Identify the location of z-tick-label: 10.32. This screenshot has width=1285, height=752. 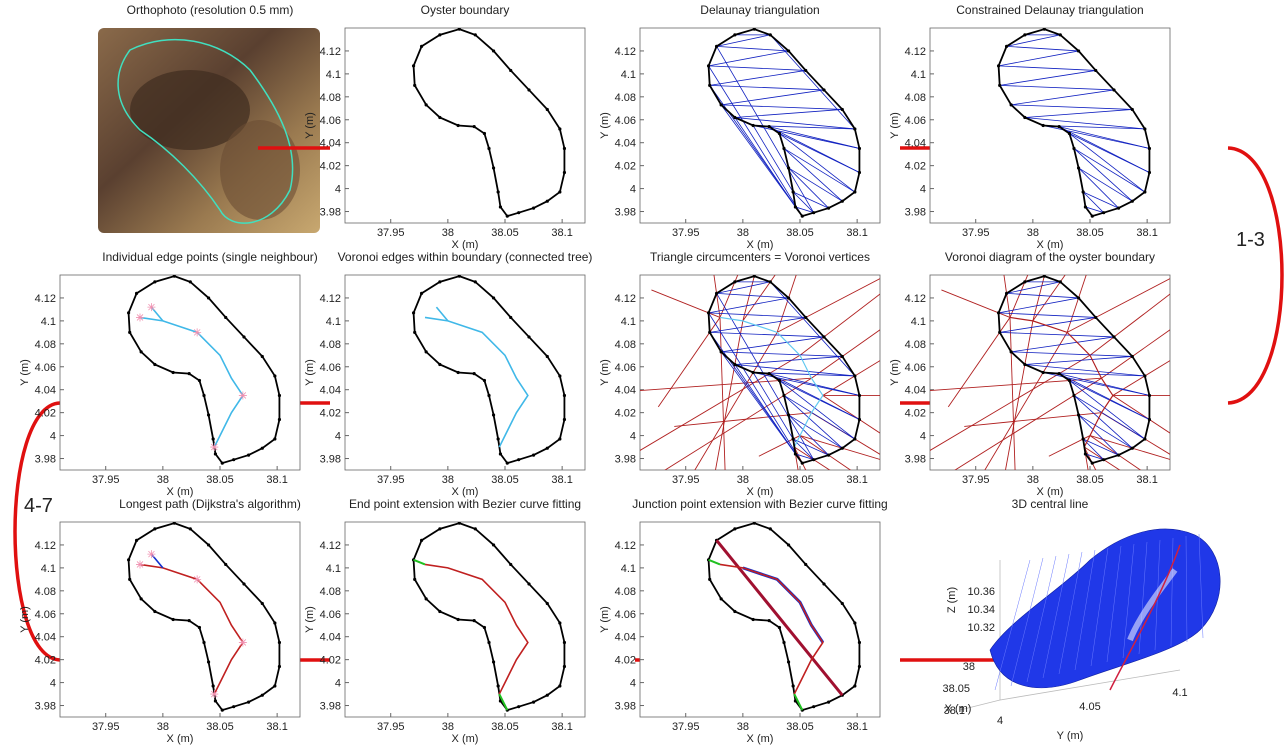
(981, 628).